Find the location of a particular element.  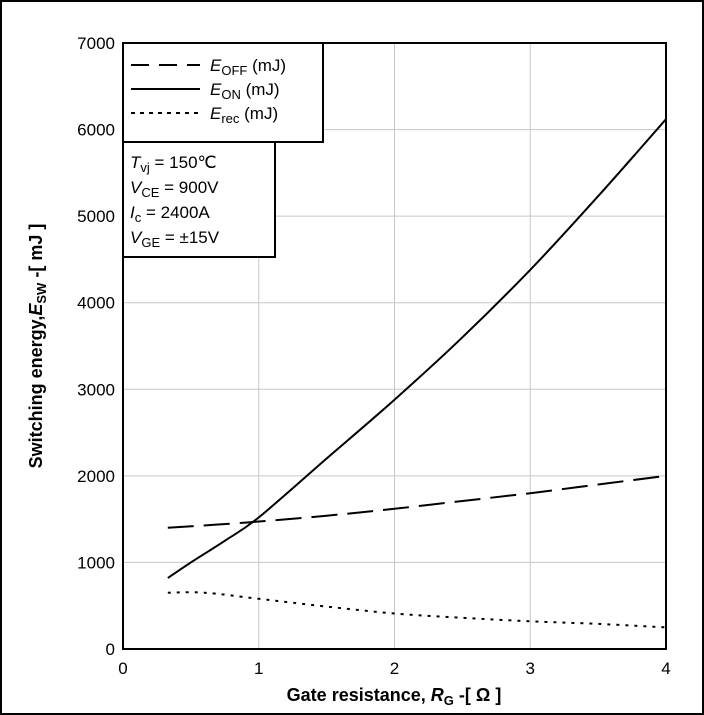

x-tick-label: 0 is located at coordinates (122, 668).